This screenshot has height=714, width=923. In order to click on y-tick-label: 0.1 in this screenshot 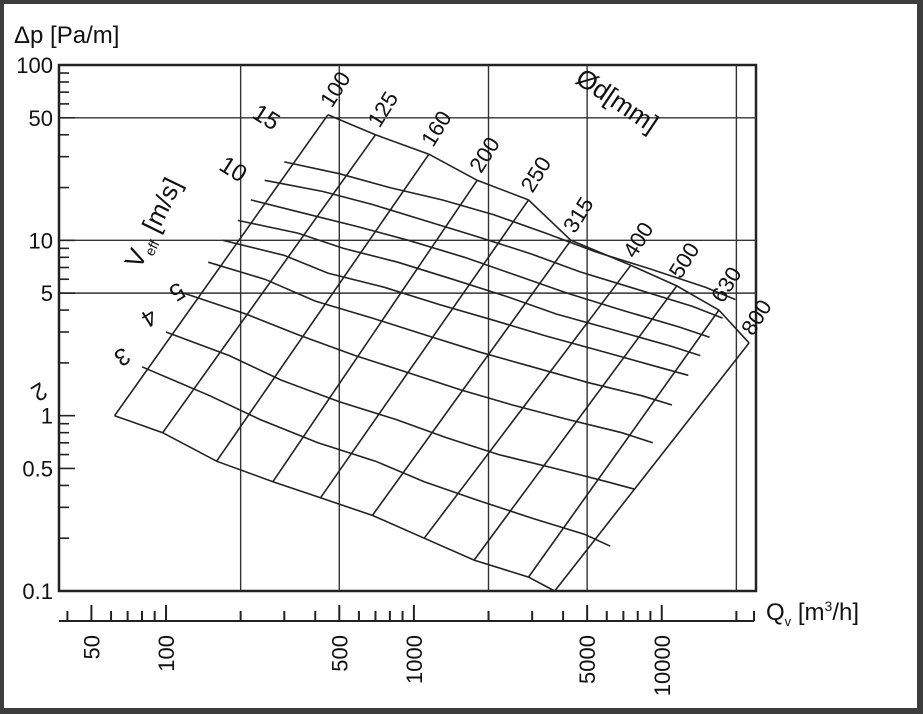, I will do `click(37, 591)`.